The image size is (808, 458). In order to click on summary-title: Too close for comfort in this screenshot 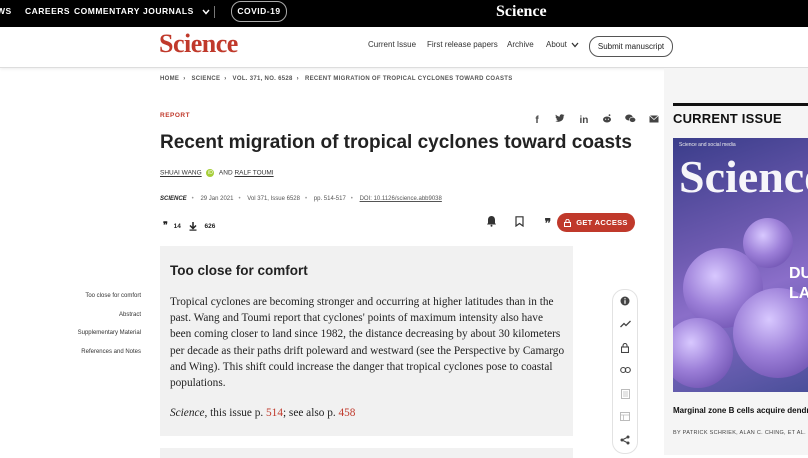, I will do `click(239, 270)`.